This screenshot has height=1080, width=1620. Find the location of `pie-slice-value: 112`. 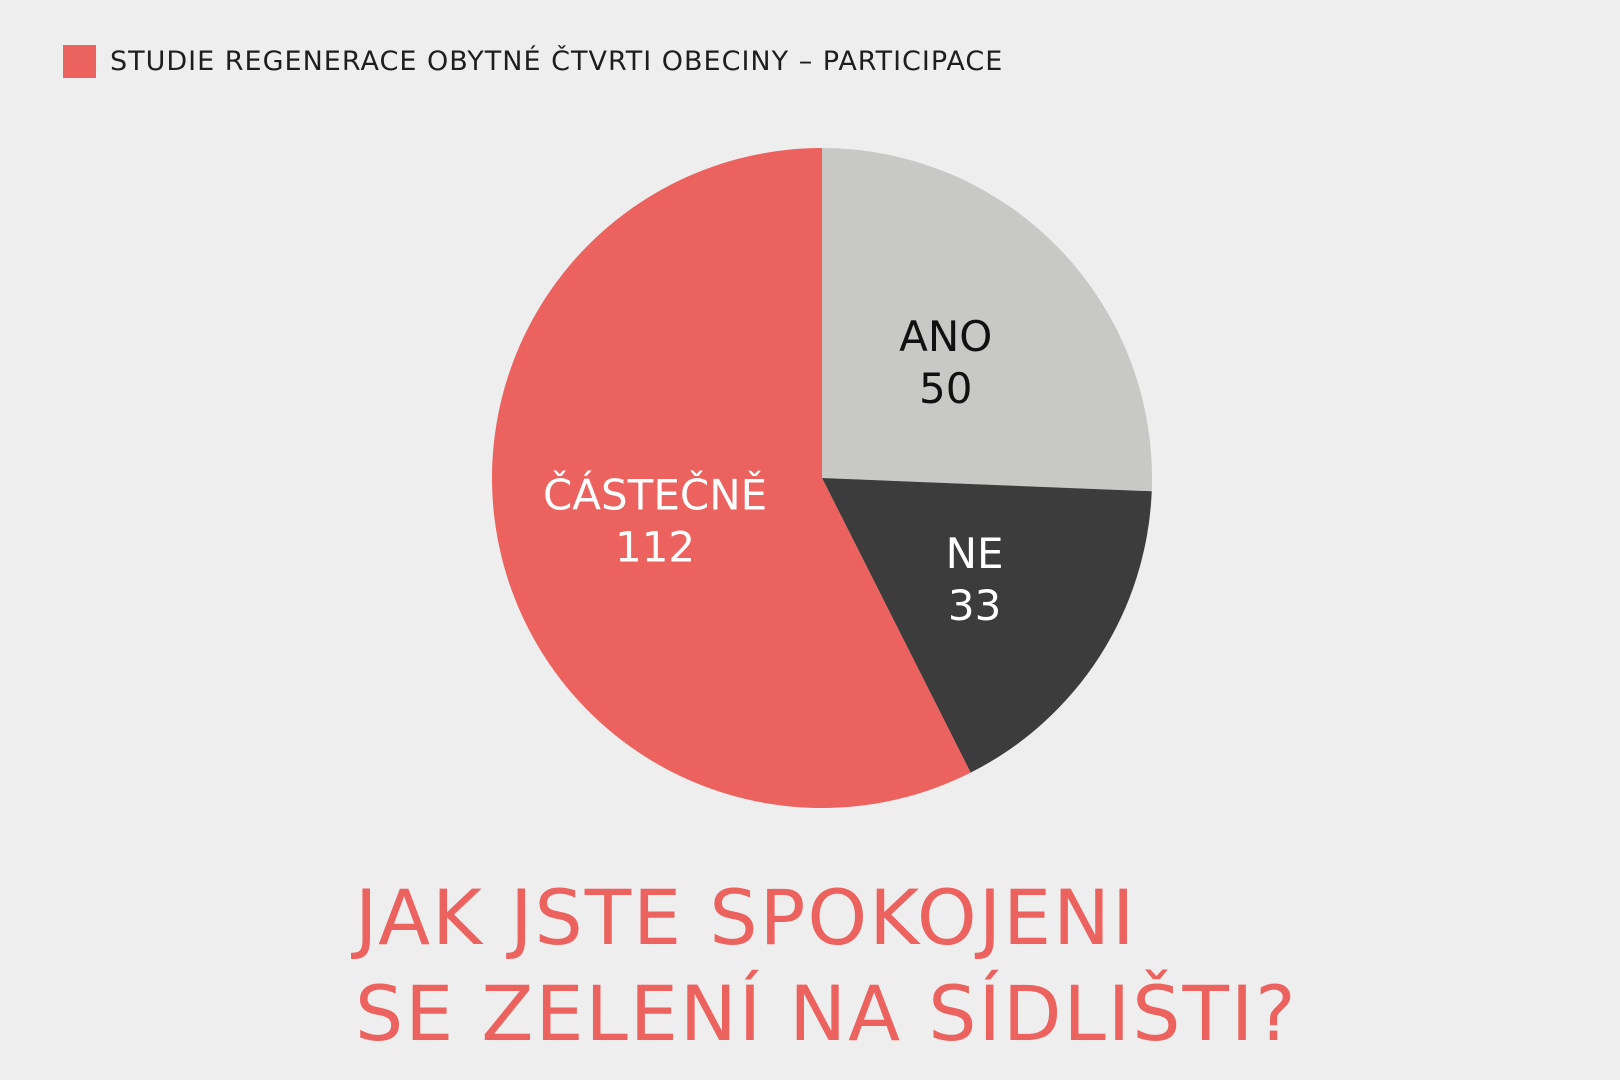

pie-slice-value: 112 is located at coordinates (655, 547).